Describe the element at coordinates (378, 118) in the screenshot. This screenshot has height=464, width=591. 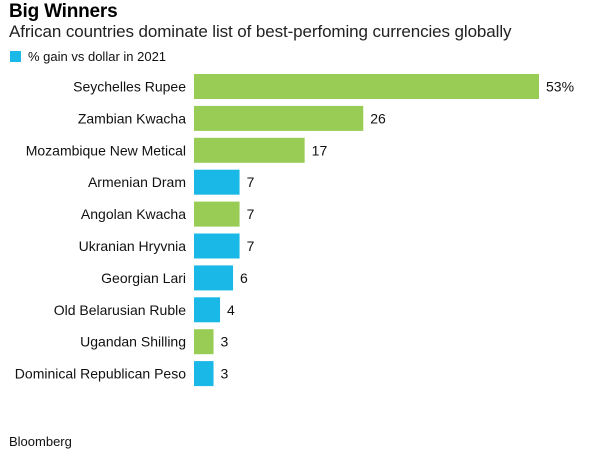
I see `value-label: 26` at that location.